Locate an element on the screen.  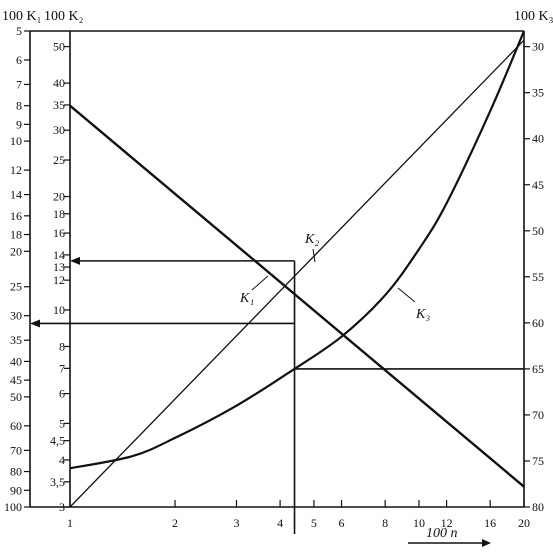
k1-tick-label: 7 is located at coordinates (19, 84).